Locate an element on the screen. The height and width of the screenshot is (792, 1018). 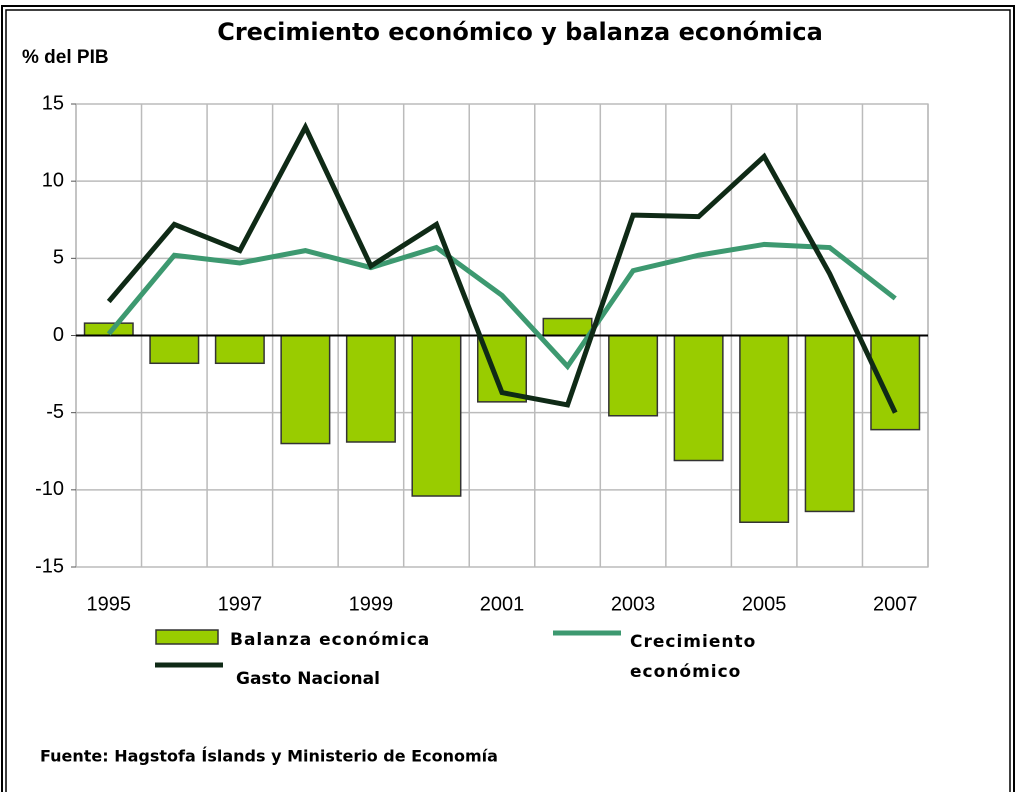
y-tick-label: 0 is located at coordinates (58, 335).